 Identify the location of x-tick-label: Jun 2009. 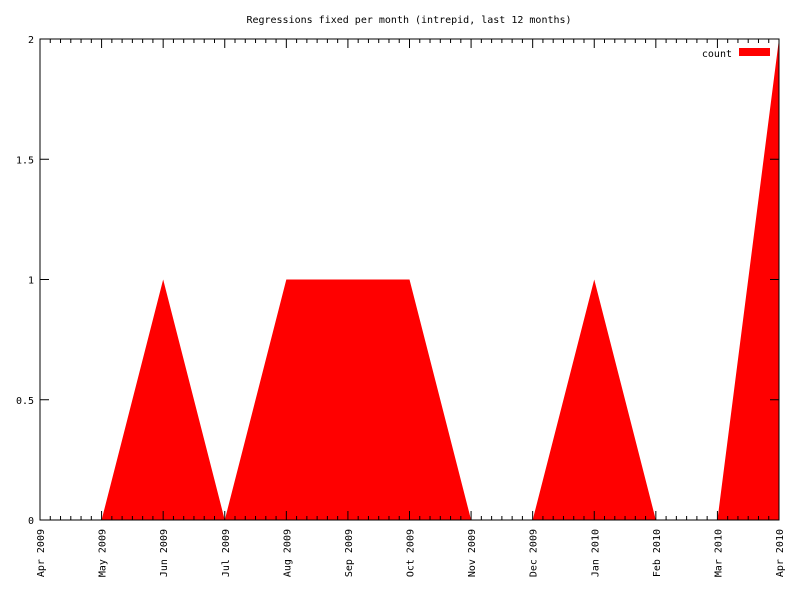
(164, 553).